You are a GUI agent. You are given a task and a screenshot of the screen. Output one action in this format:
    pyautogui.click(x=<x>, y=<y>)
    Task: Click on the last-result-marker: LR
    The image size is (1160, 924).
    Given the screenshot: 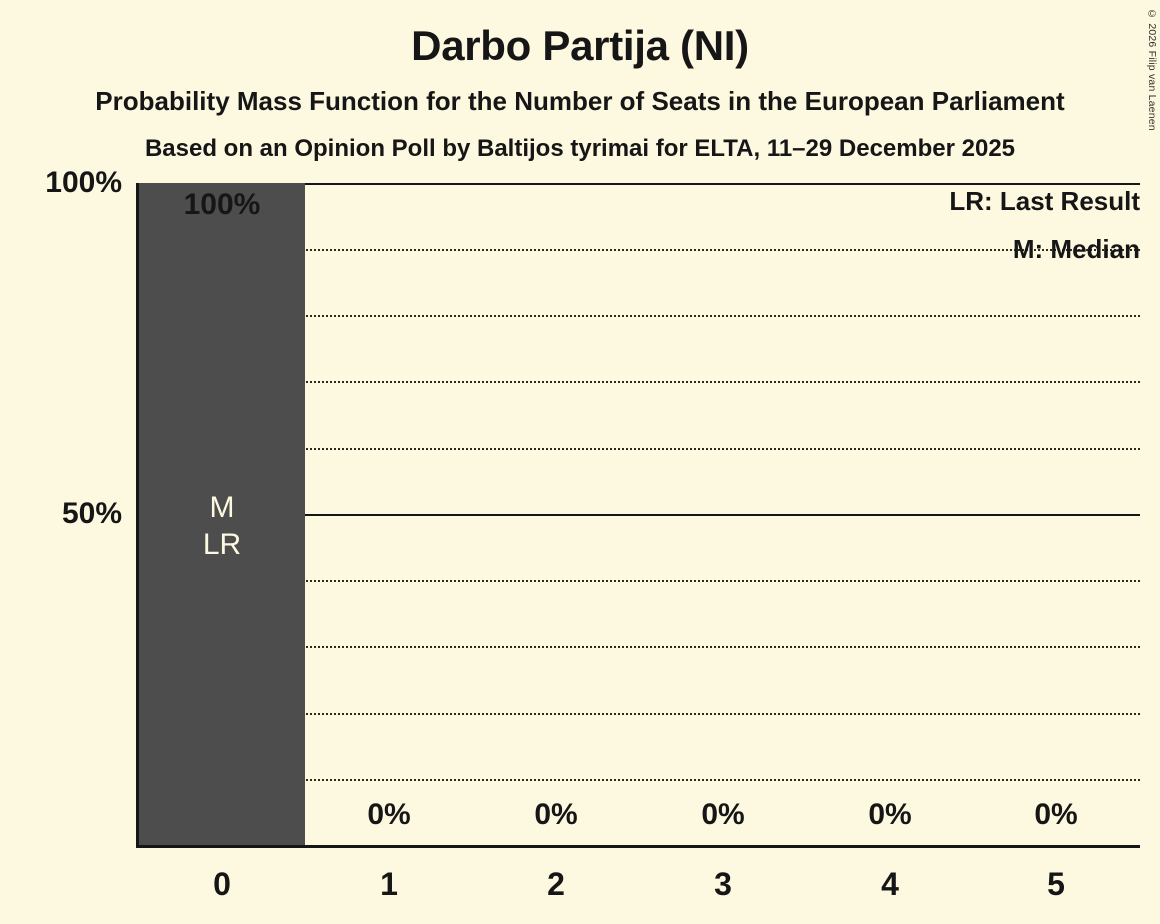 What is the action you would take?
    pyautogui.click(x=222, y=544)
    